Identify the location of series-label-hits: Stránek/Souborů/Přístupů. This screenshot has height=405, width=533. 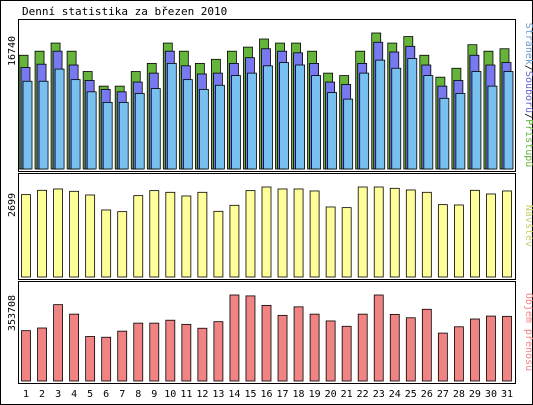
(528, 95).